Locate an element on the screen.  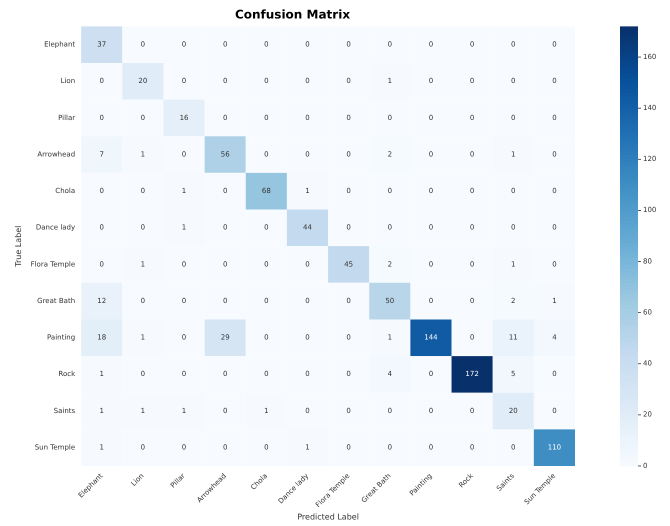
y-axis-title: True Label is located at coordinates (18, 247).